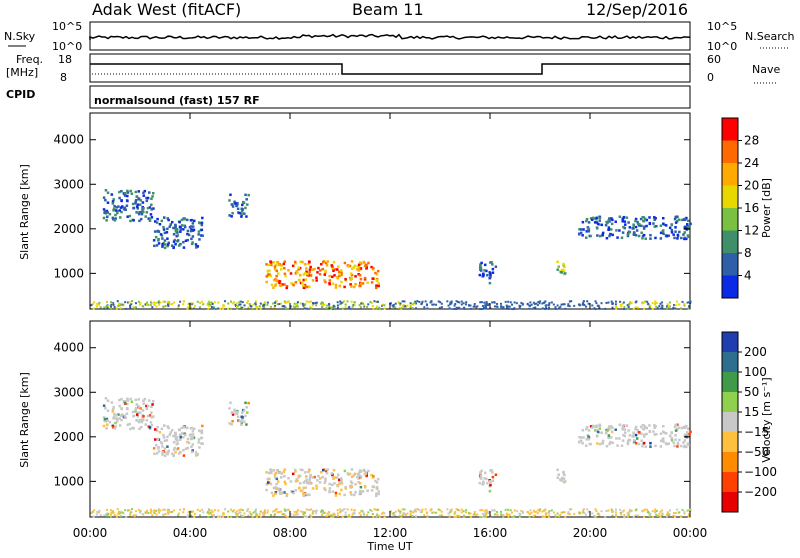  I want to click on nsearch-tick-bottom: 10^0, so click(722, 46).